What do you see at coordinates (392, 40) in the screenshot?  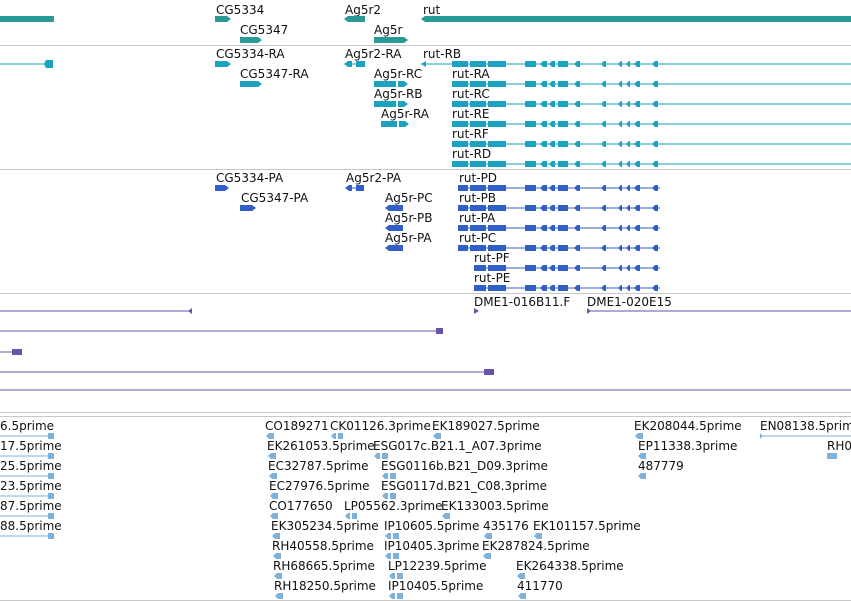 I see `gene-ag5r` at bounding box center [392, 40].